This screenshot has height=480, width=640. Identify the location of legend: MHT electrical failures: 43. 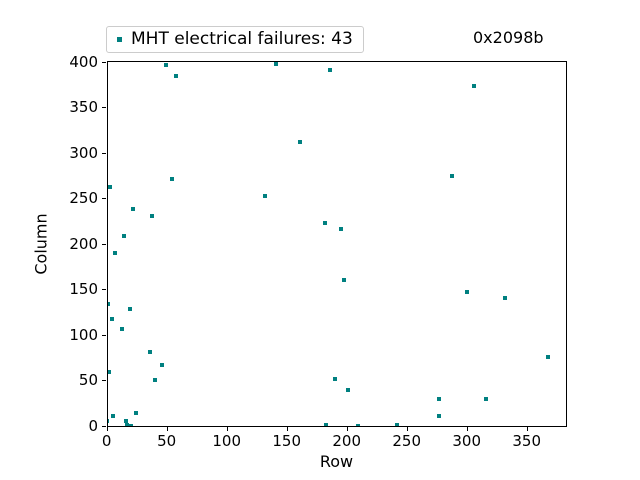
(235, 39).